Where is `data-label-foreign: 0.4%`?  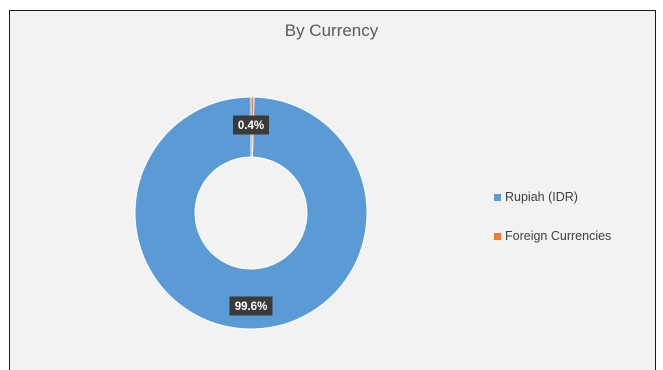 data-label-foreign: 0.4% is located at coordinates (251, 125).